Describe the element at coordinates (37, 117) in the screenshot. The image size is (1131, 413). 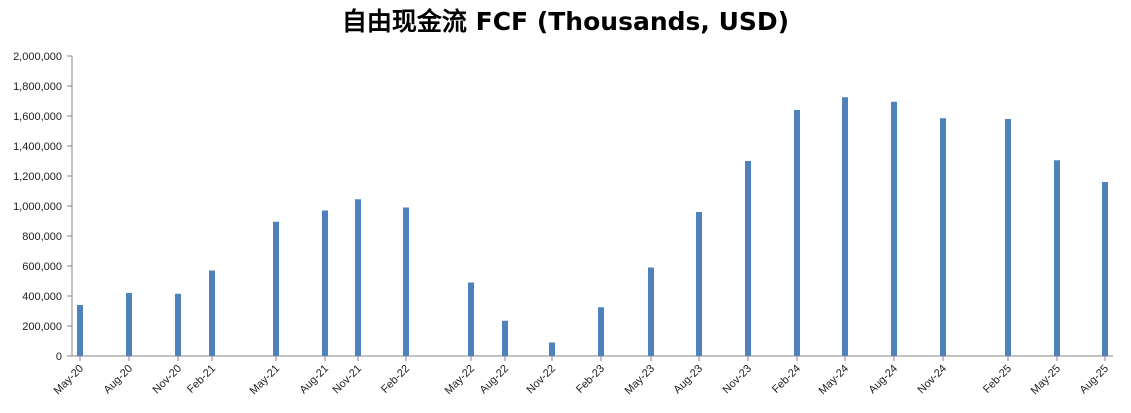
I see `y-tick-label: 1,600,000` at that location.